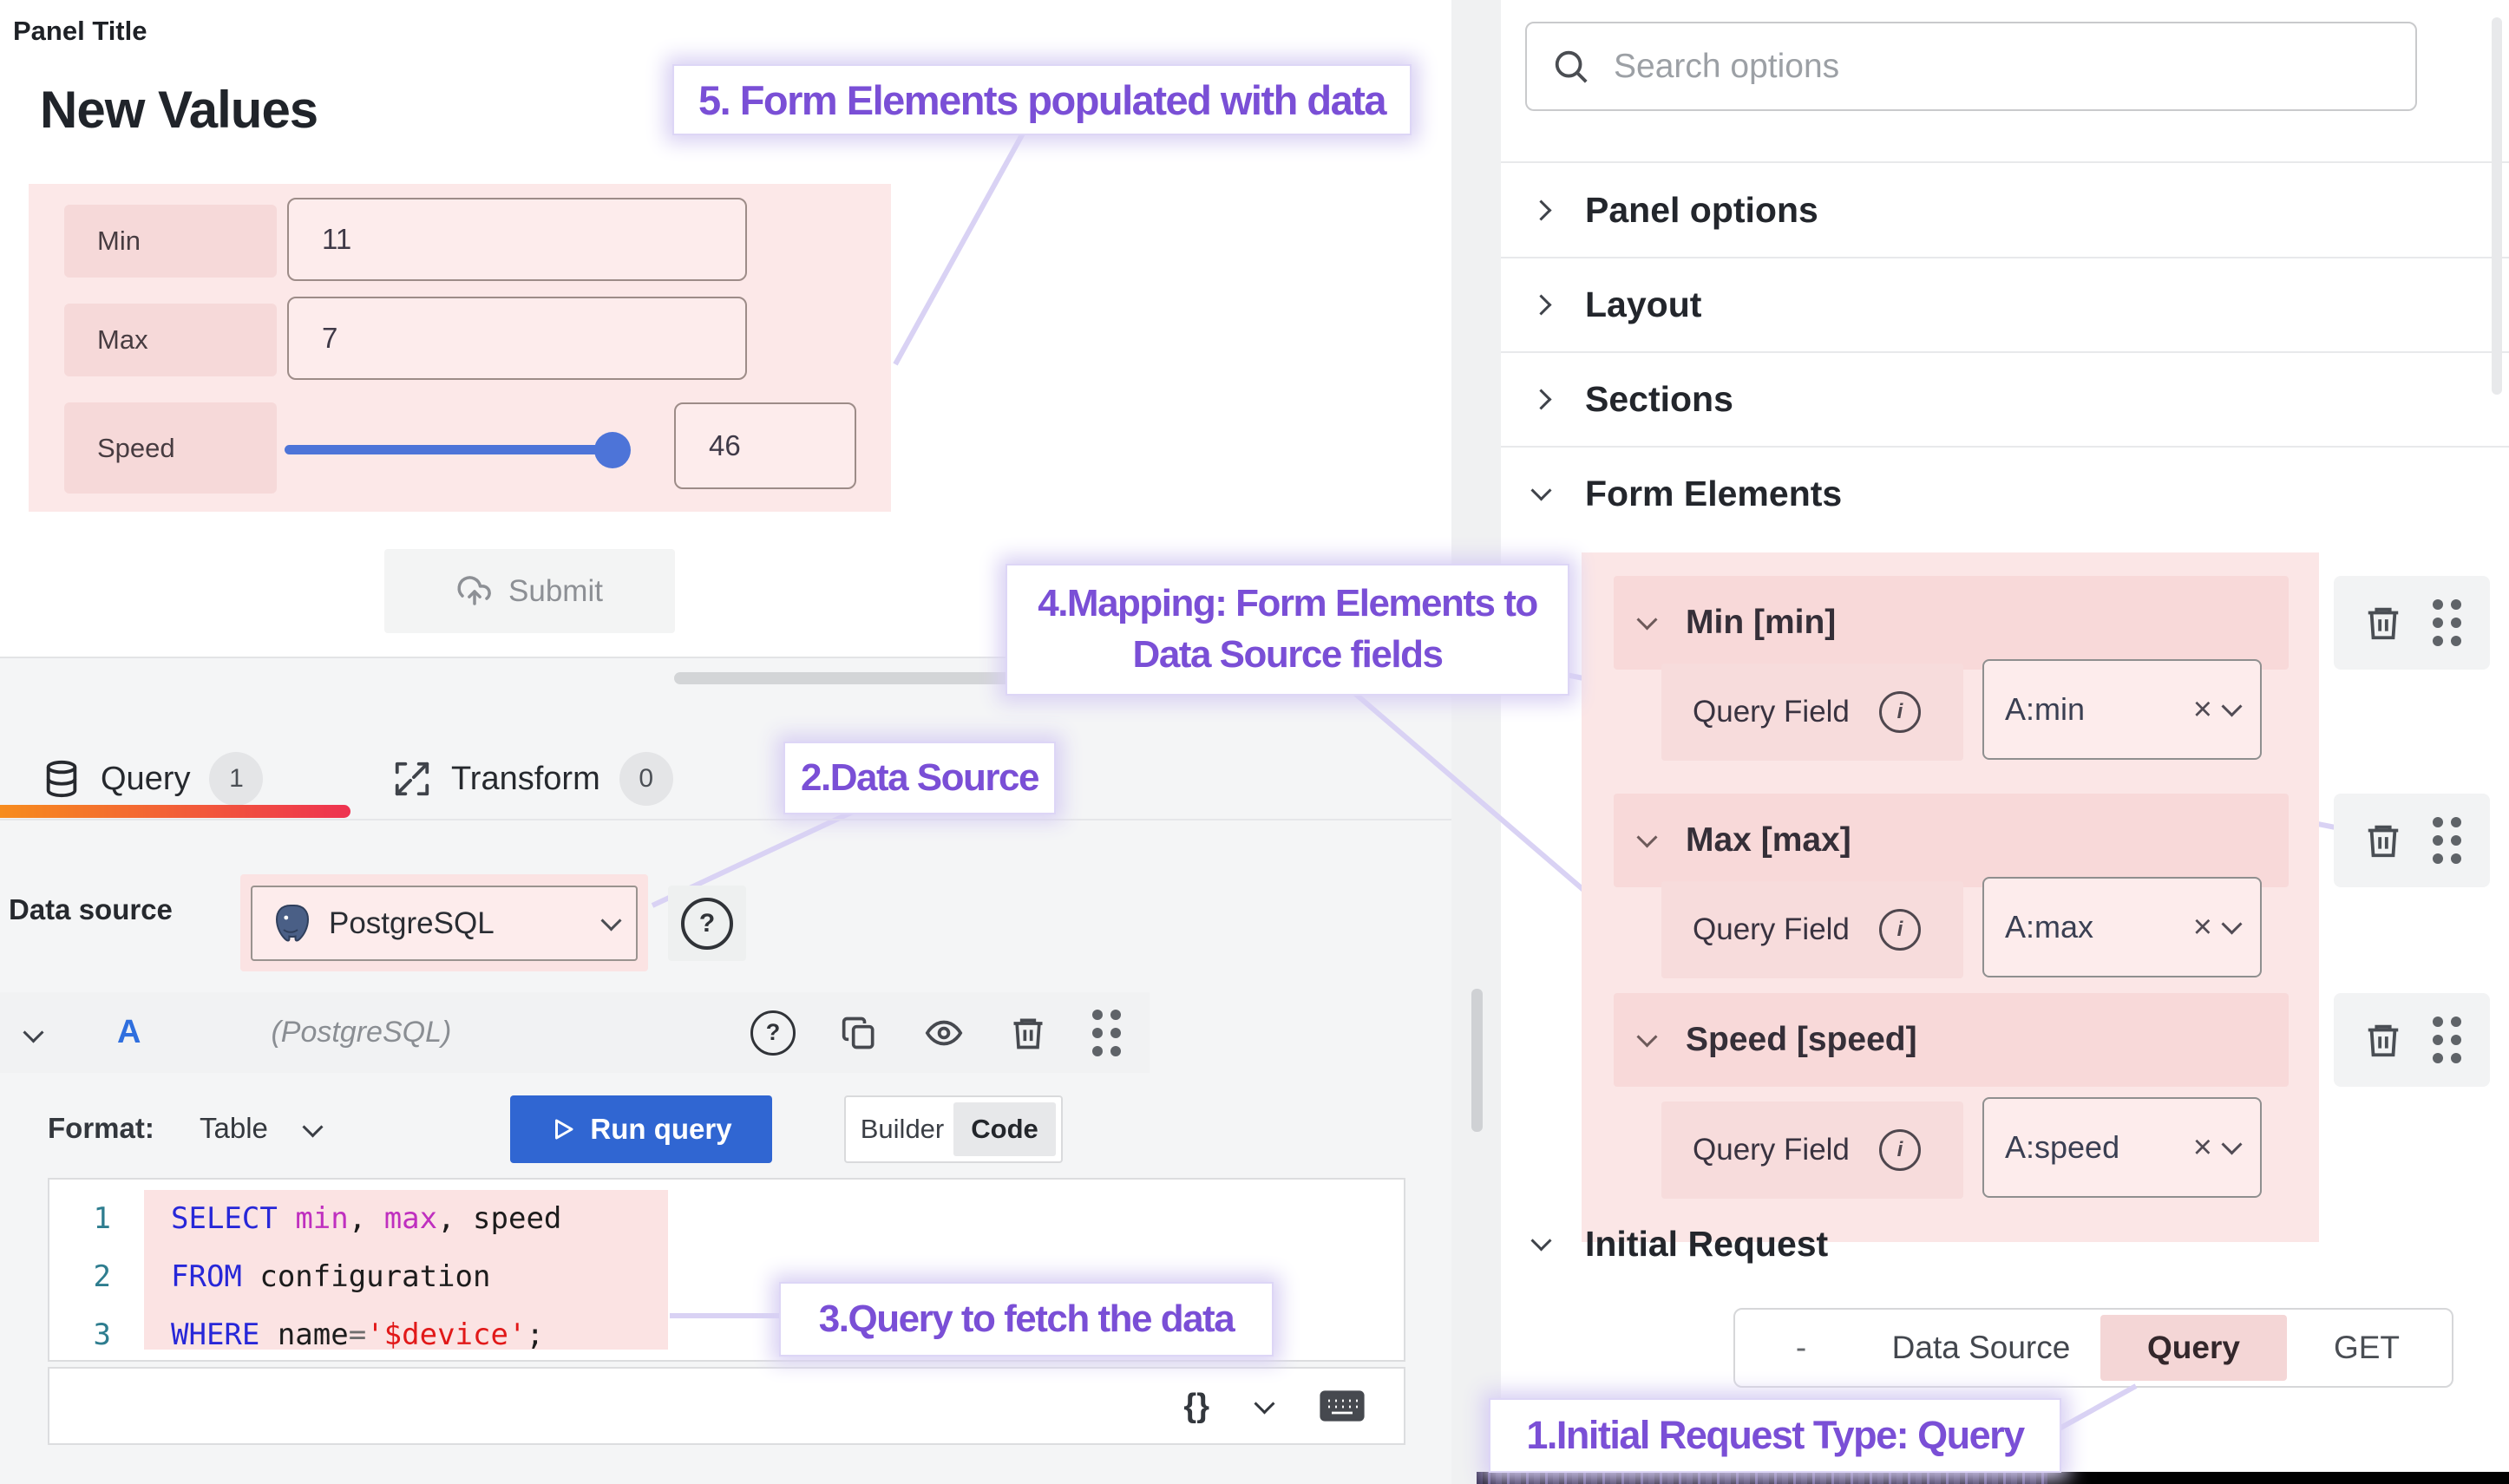  What do you see at coordinates (1952, 841) in the screenshot?
I see `form-element-max-header: Max [max]` at bounding box center [1952, 841].